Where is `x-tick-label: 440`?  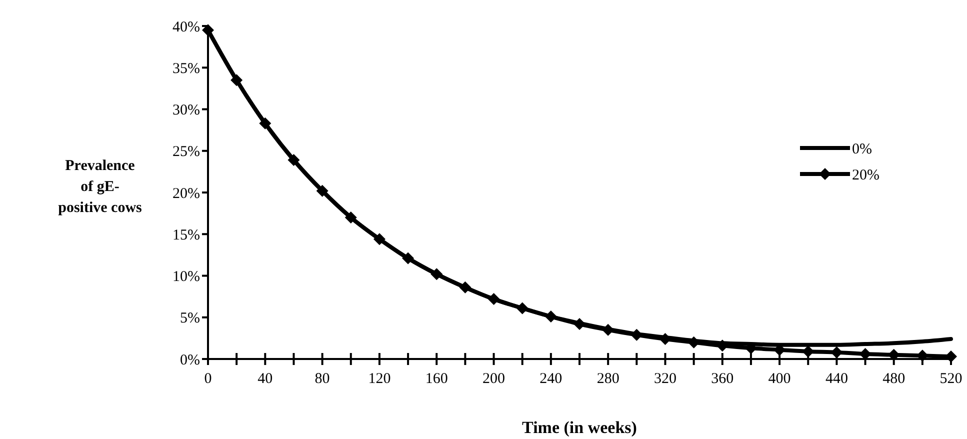
x-tick-label: 440 is located at coordinates (836, 379).